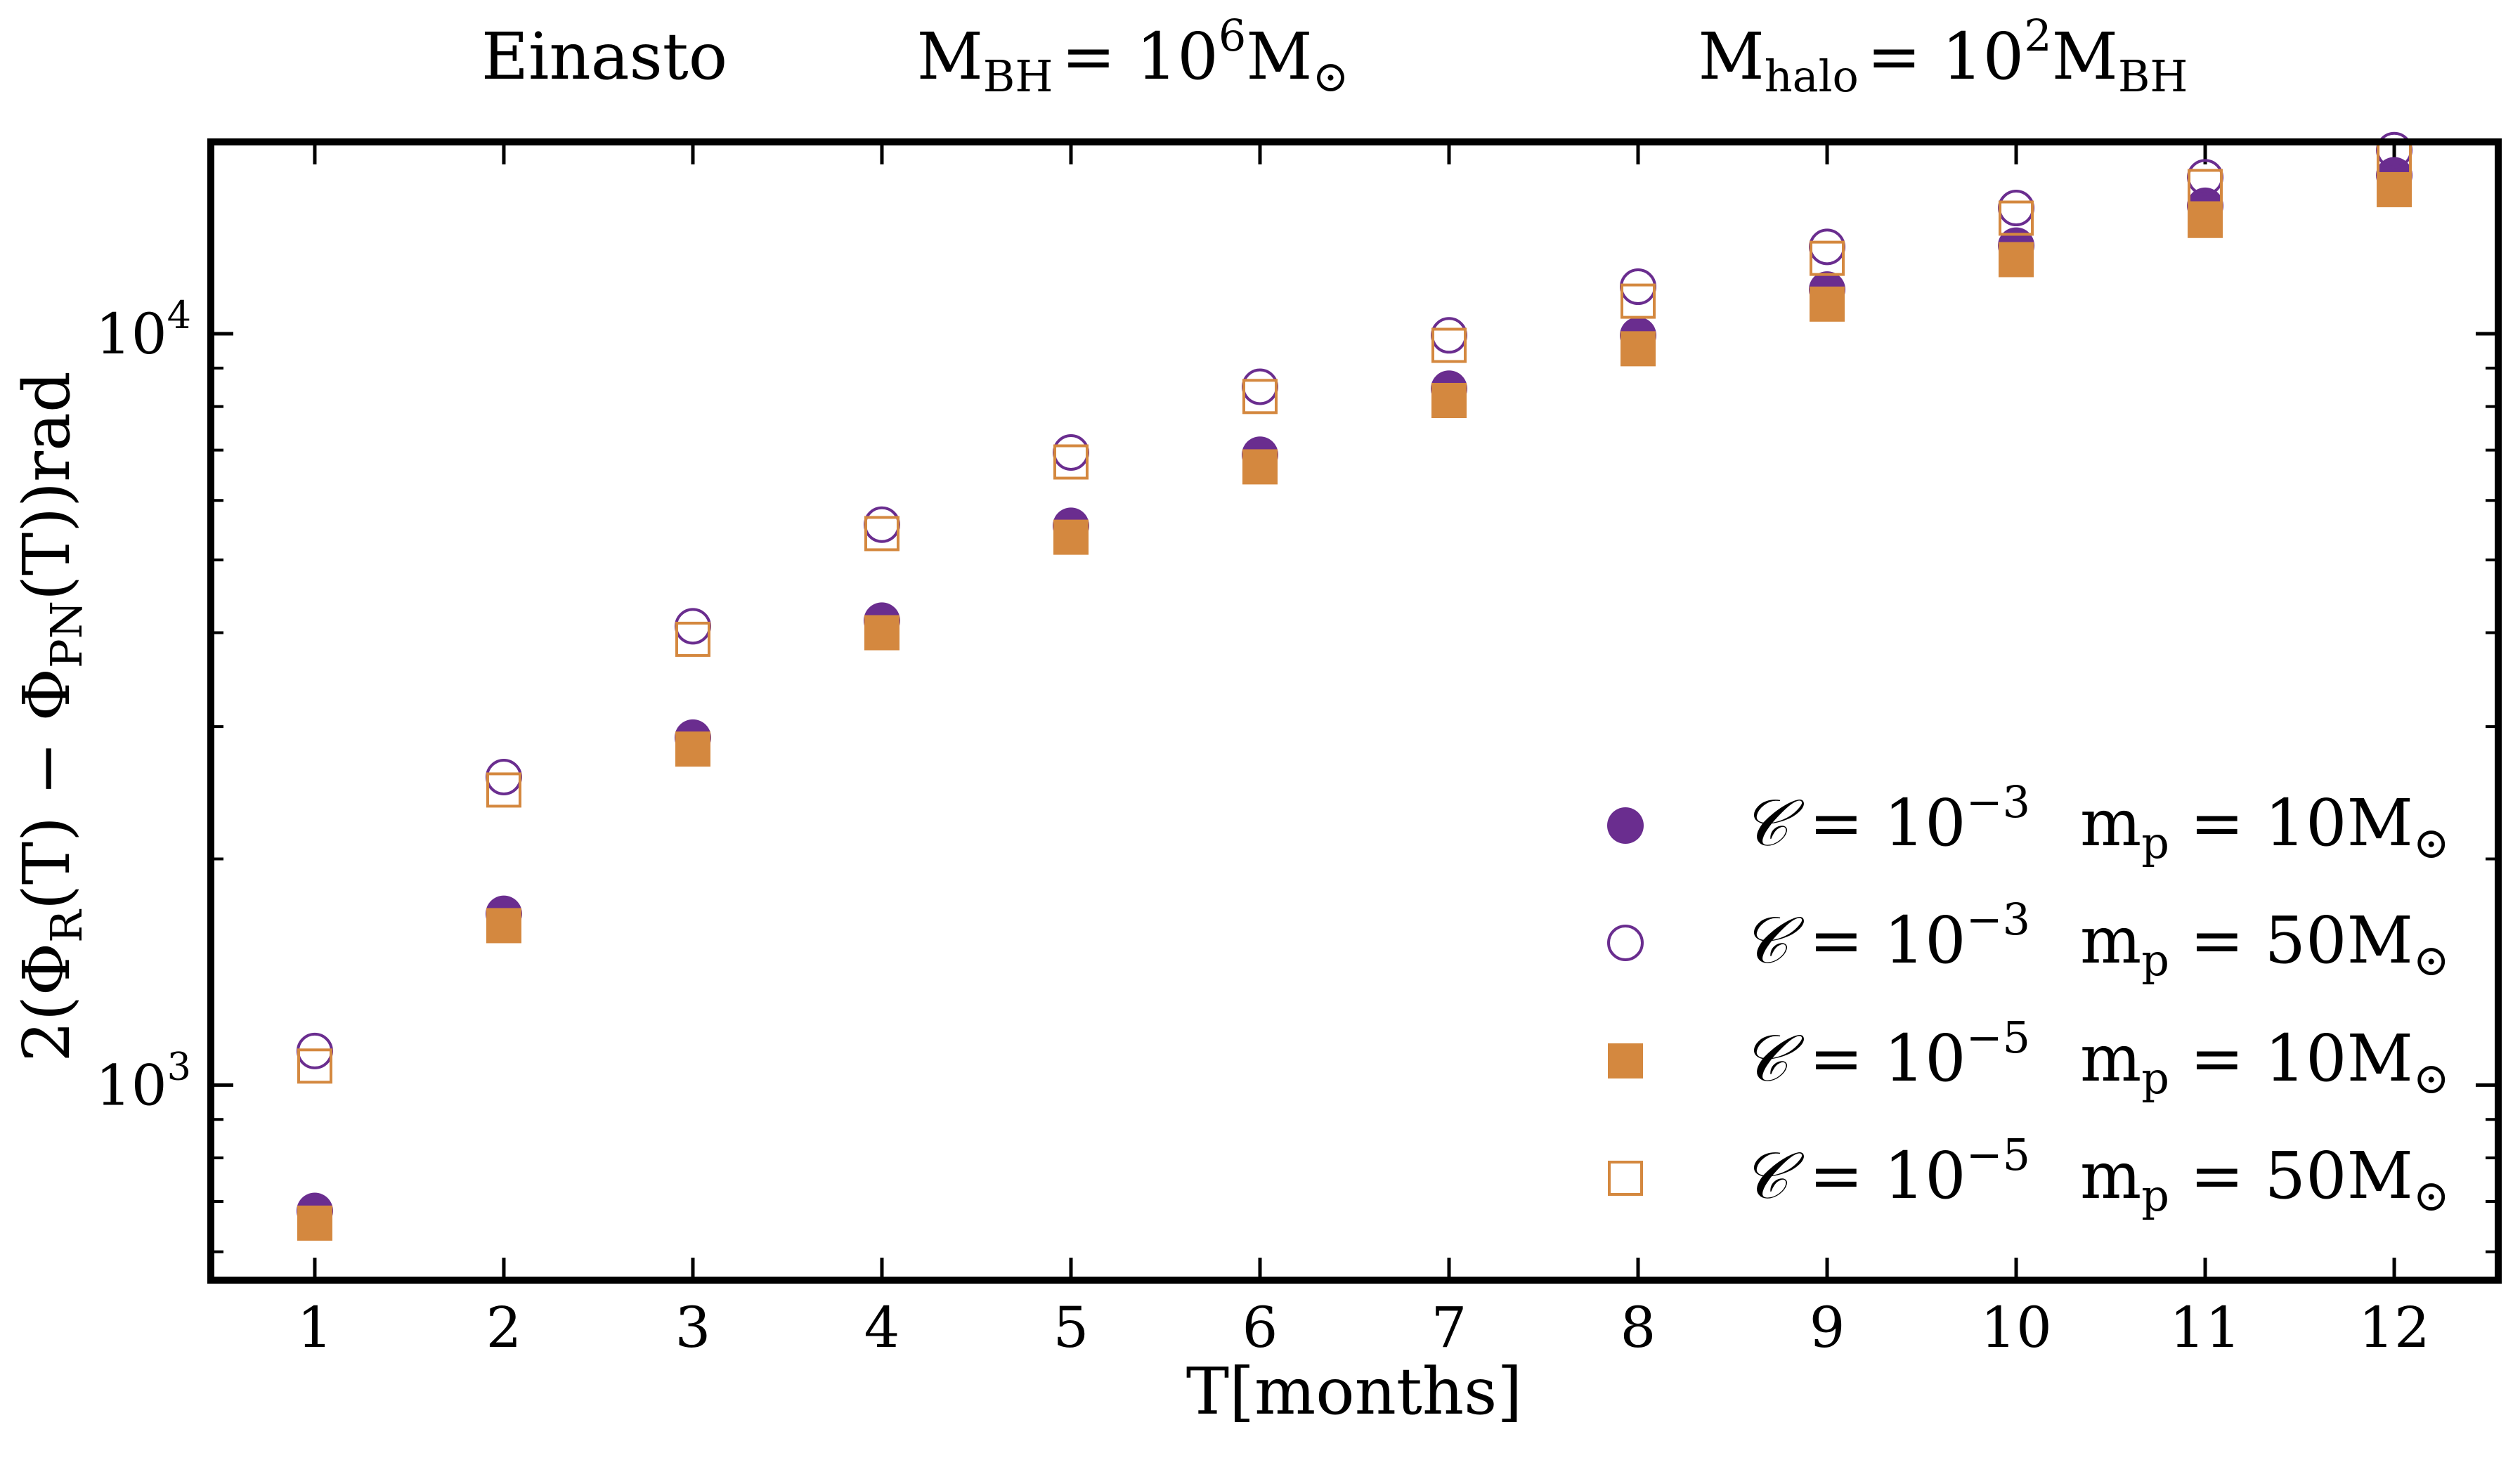 Image resolution: width=2520 pixels, height=1460 pixels. What do you see at coordinates (1828, 1327) in the screenshot?
I see `x-tick-label: 9` at bounding box center [1828, 1327].